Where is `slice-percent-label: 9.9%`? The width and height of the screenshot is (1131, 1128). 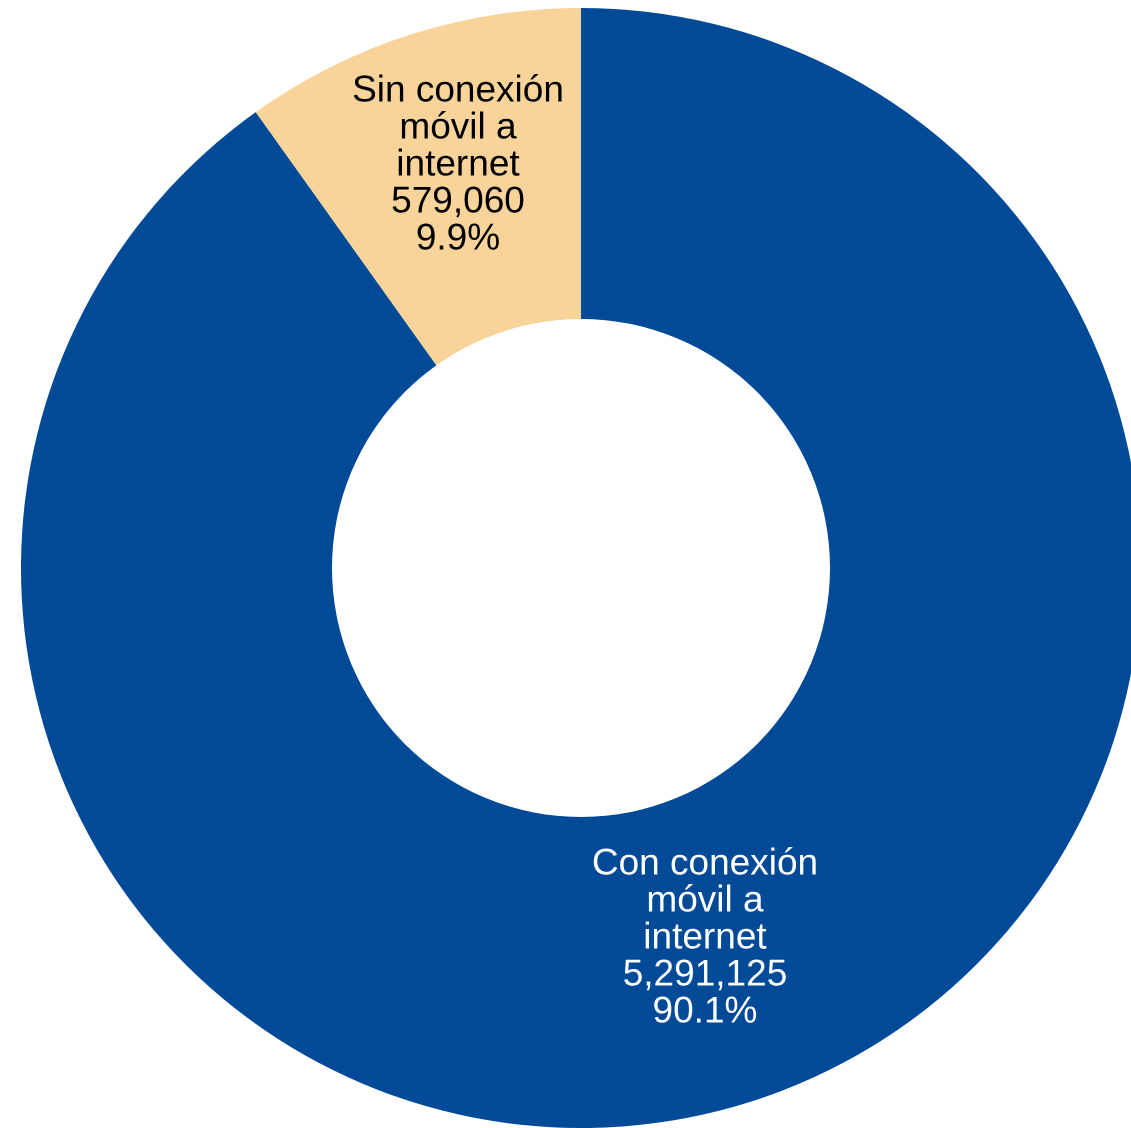
slice-percent-label: 9.9% is located at coordinates (458, 237).